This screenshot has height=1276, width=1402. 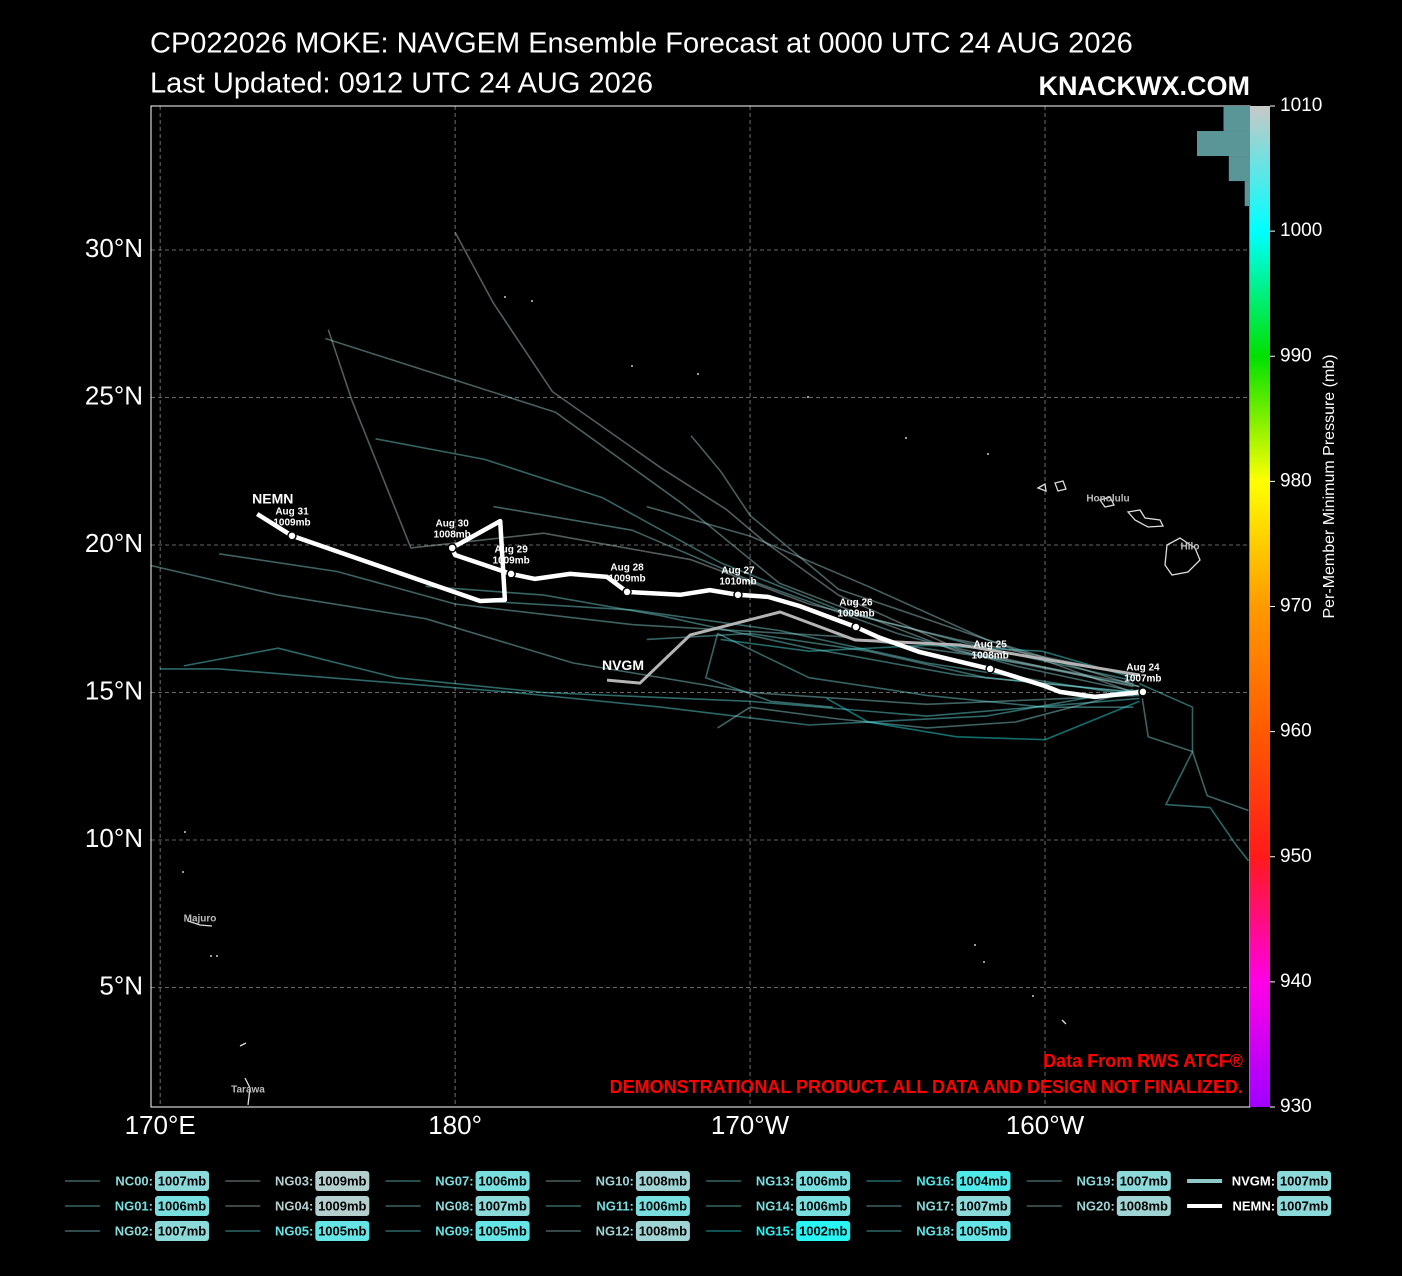 I want to click on forecast-date: Aug 31, so click(x=292, y=511).